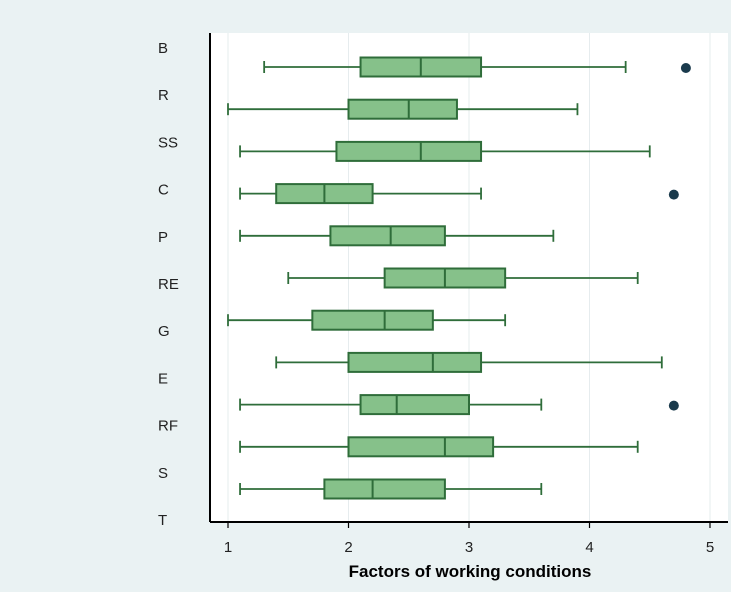 The image size is (731, 592). What do you see at coordinates (372, 320) in the screenshot?
I see `box-G` at bounding box center [372, 320].